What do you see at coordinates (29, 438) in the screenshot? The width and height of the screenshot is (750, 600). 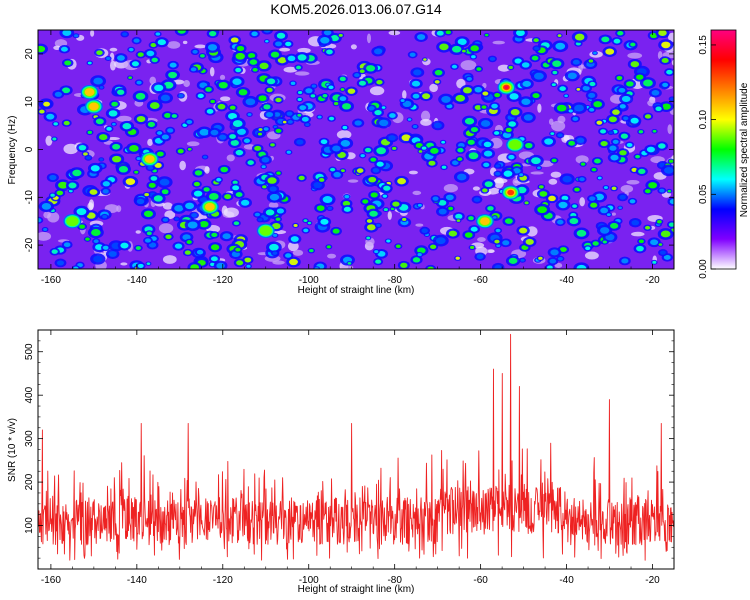 I see `y-tick-label: 300` at bounding box center [29, 438].